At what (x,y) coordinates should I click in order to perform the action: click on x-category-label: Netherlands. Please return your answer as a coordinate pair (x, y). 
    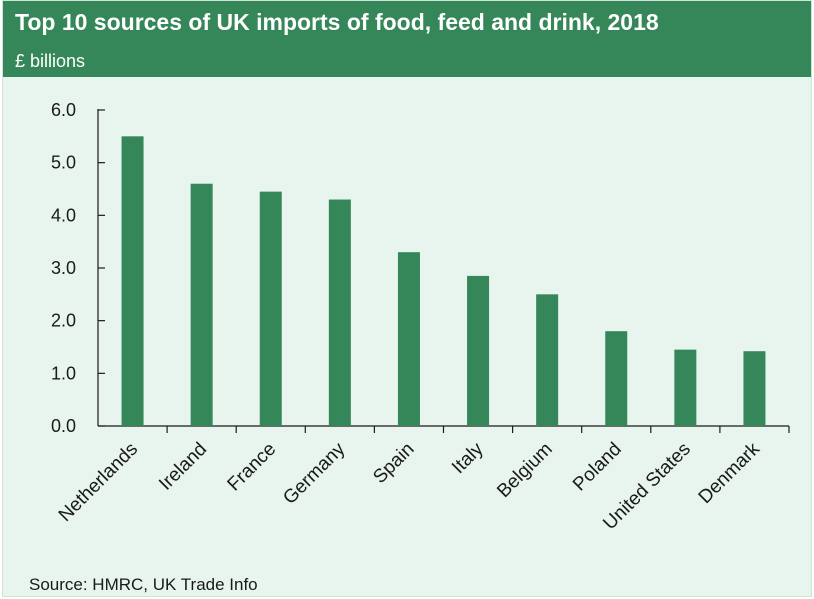
    Looking at the image, I should click on (98, 482).